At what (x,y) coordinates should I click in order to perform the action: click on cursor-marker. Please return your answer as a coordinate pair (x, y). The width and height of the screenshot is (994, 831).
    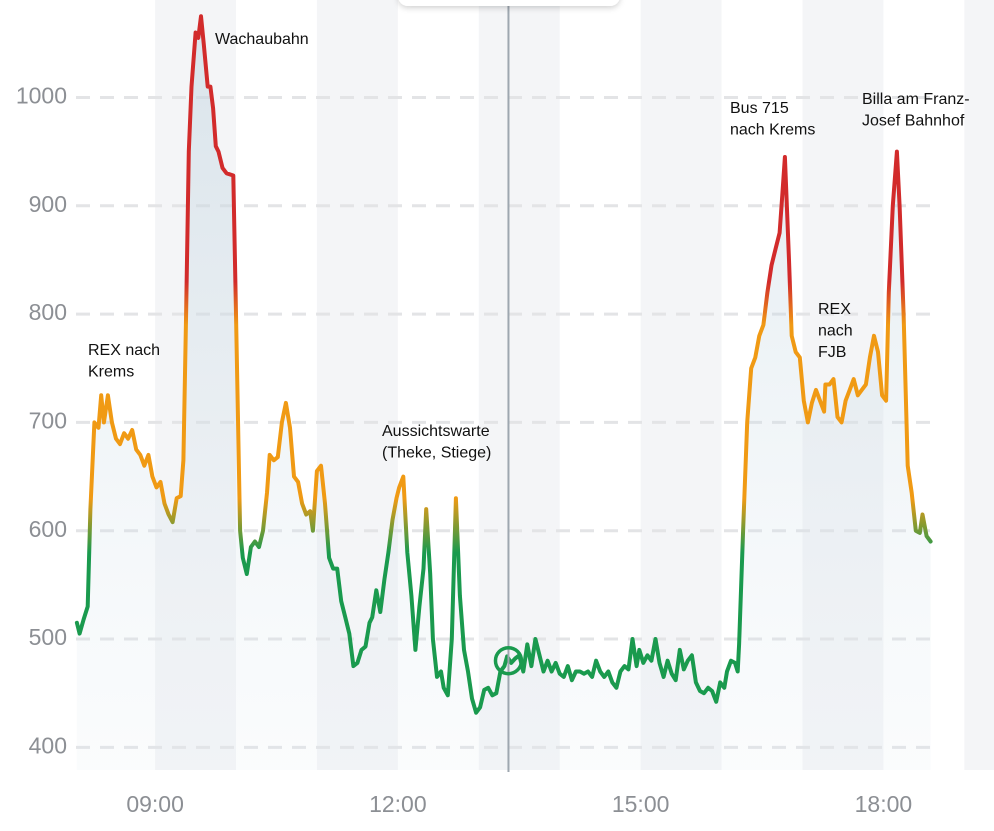
    Looking at the image, I should click on (508, 660).